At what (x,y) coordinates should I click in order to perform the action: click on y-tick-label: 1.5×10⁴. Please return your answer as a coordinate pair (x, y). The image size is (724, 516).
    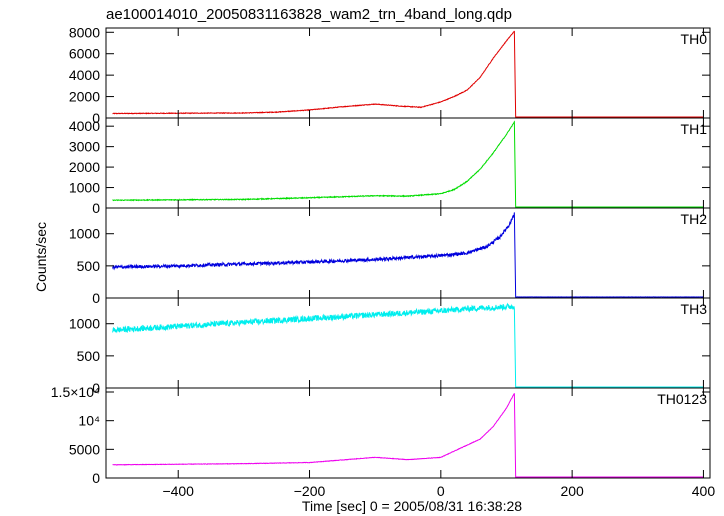
    Looking at the image, I should click on (75, 392).